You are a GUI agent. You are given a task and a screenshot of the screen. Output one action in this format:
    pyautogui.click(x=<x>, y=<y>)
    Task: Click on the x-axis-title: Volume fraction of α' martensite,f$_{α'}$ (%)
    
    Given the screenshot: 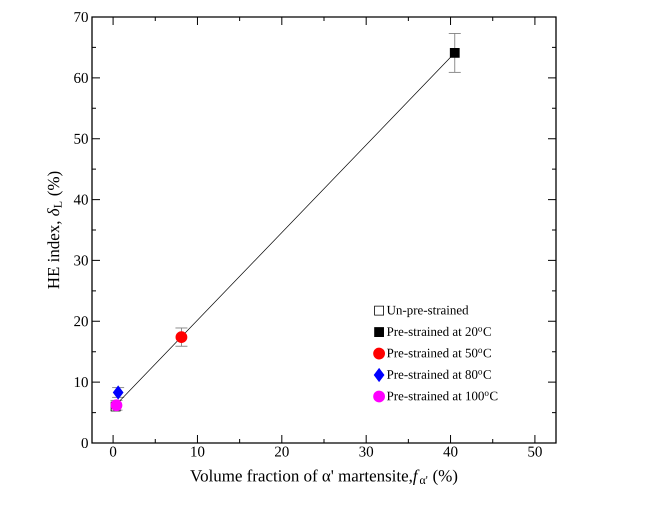 What is the action you would take?
    pyautogui.click(x=324, y=477)
    